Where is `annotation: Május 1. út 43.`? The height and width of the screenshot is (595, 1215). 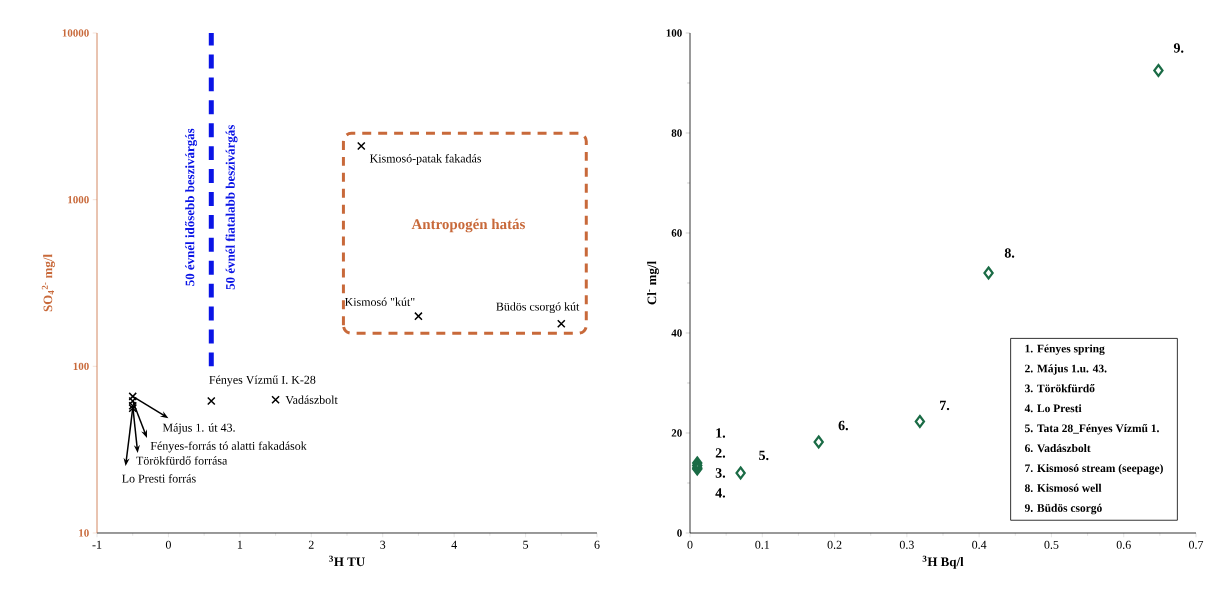
annotation: Május 1. út 43. is located at coordinates (198, 429).